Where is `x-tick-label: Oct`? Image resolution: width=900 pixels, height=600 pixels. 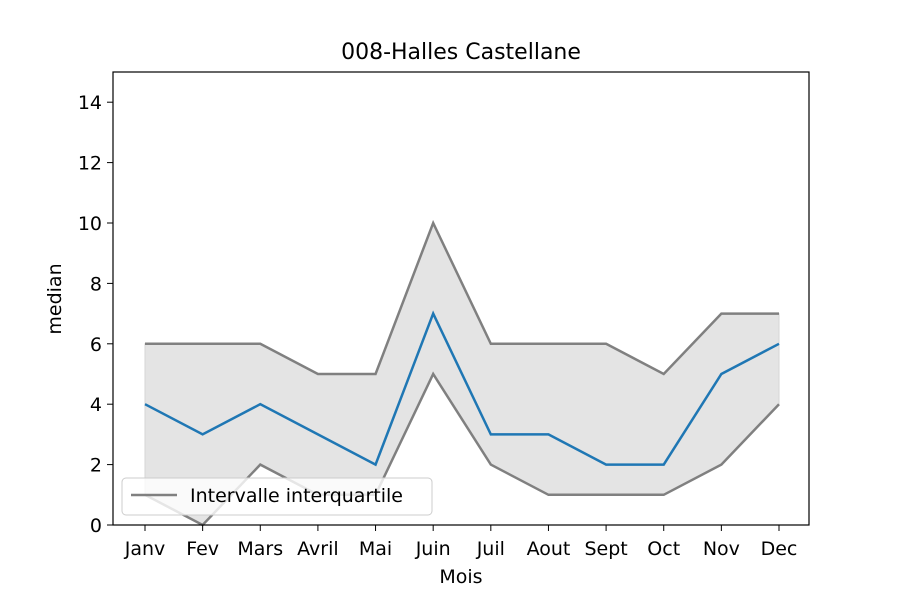
x-tick-label: Oct is located at coordinates (663, 549).